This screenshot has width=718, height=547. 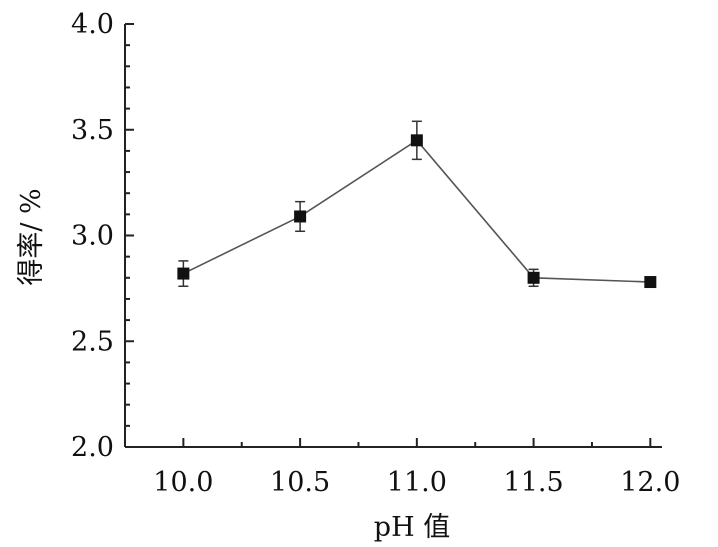 What do you see at coordinates (300, 482) in the screenshot?
I see `x-tick-label: 10.5` at bounding box center [300, 482].